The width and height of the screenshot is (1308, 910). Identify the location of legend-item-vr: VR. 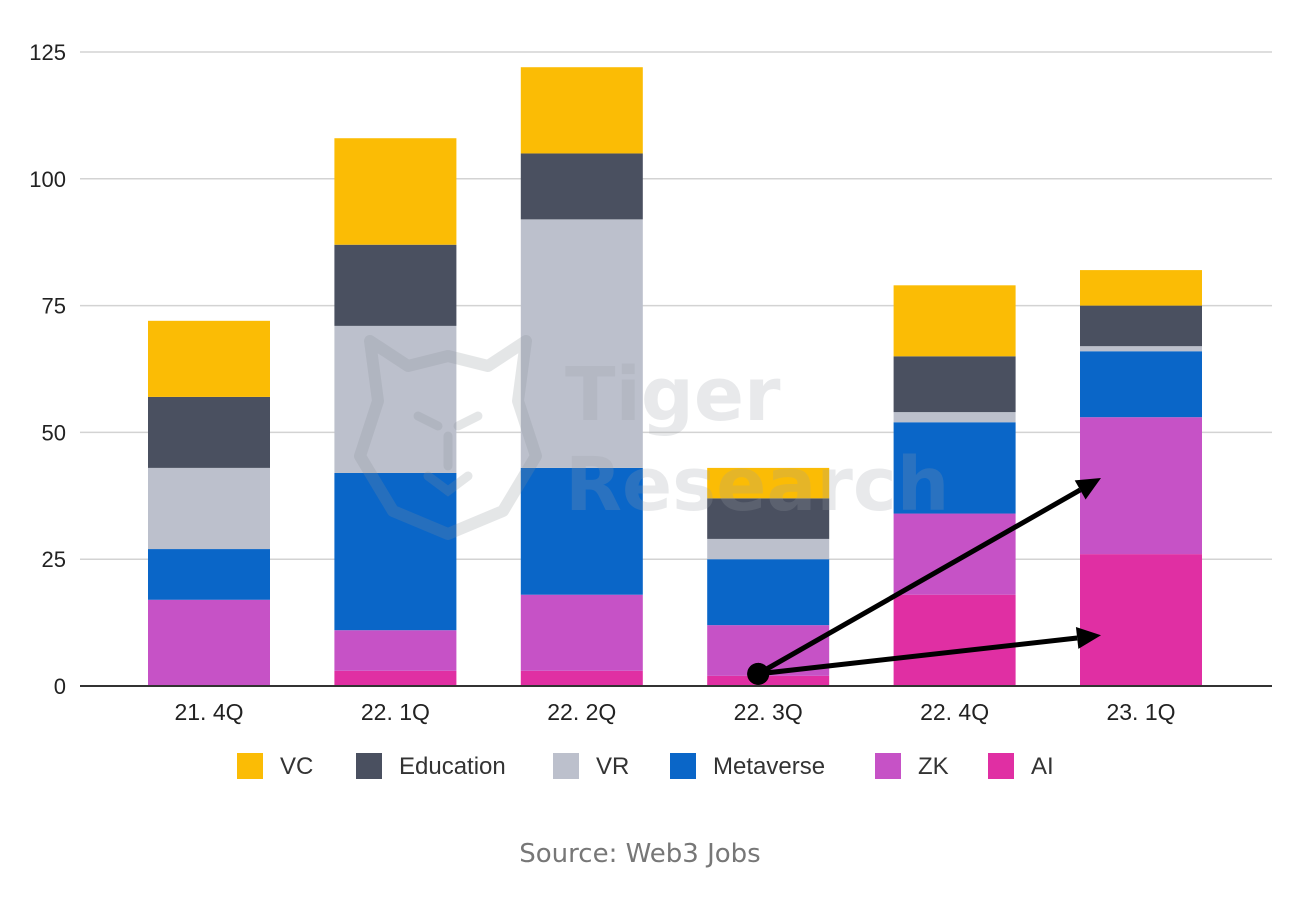
(591, 766).